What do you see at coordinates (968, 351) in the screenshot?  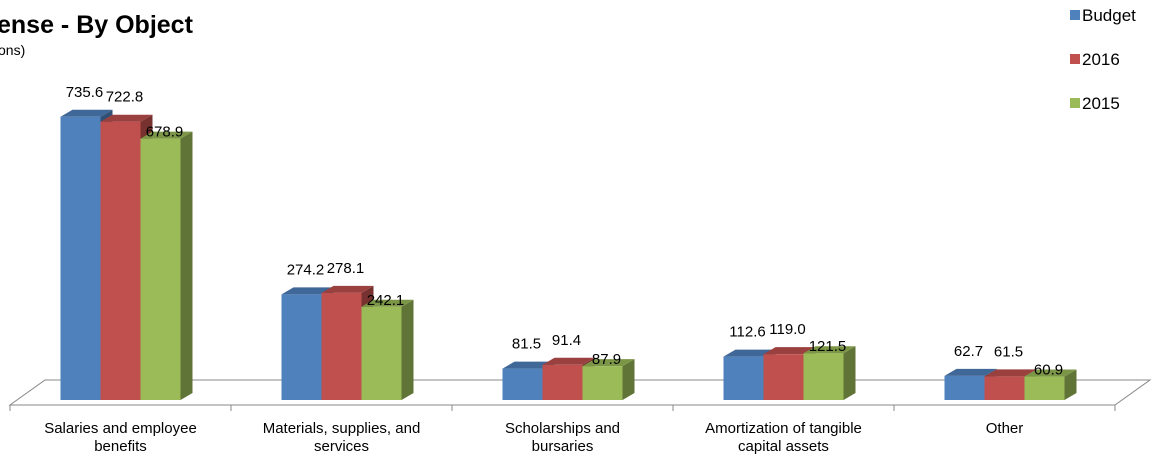 I see `data-label: 62.7` at bounding box center [968, 351].